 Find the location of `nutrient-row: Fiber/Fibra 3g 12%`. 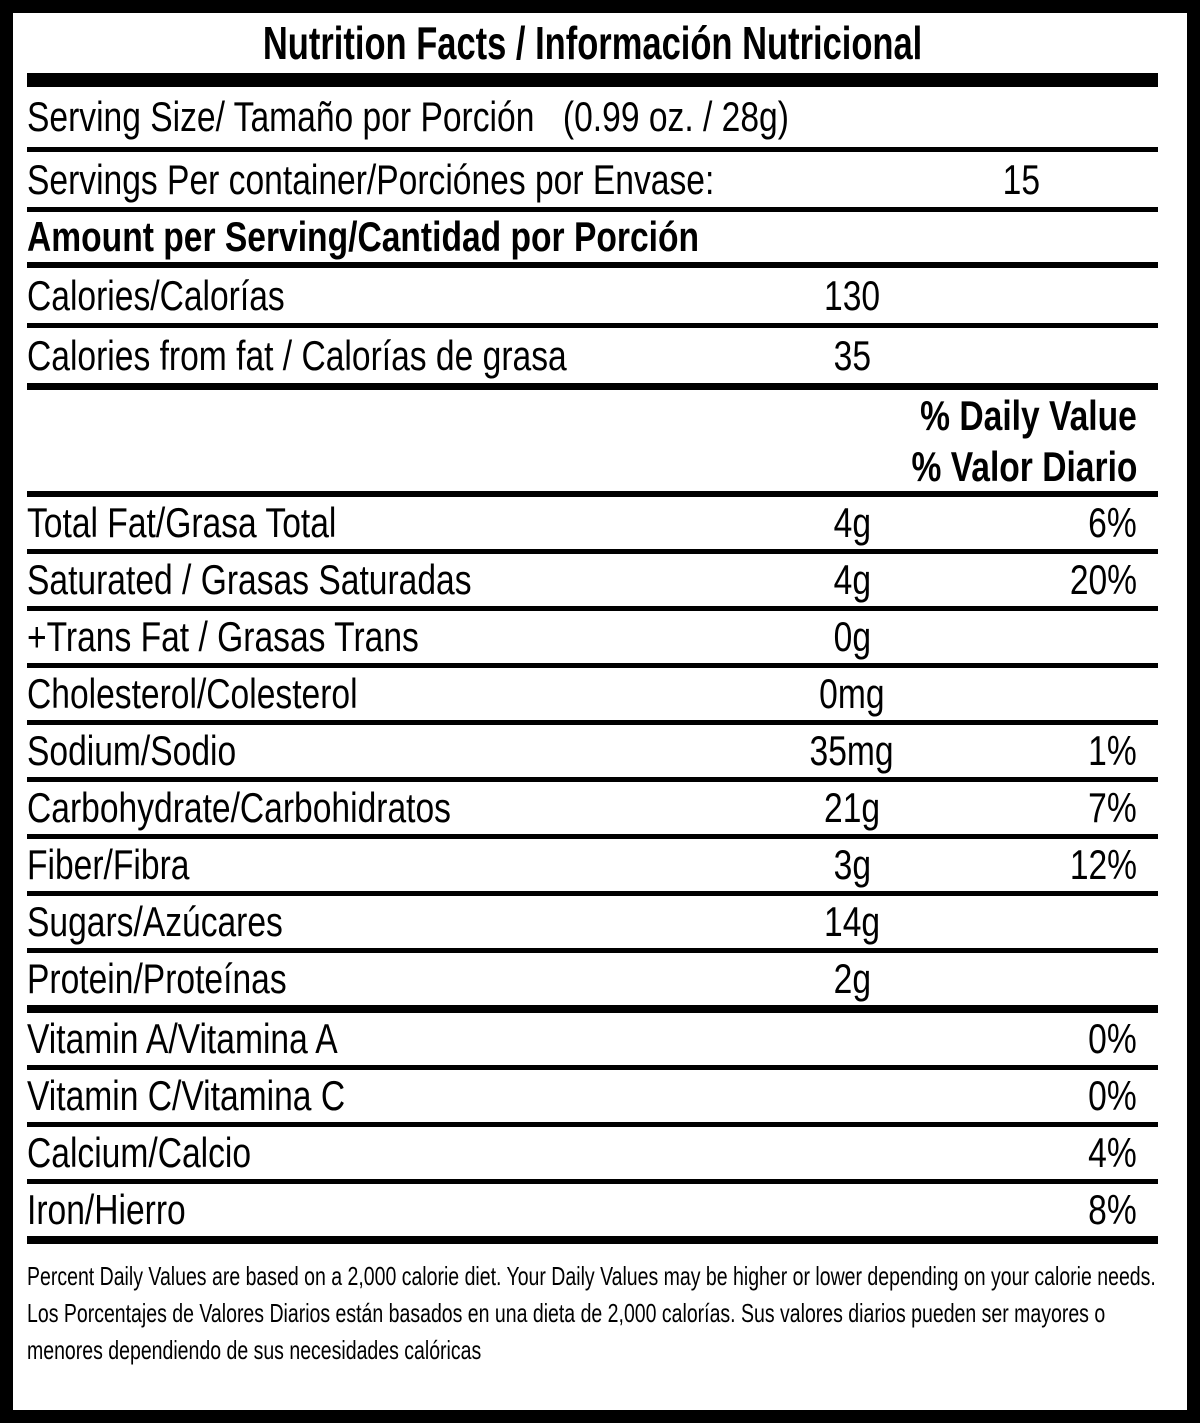

nutrient-row: Fiber/Fibra 3g 12% is located at coordinates (592, 867).